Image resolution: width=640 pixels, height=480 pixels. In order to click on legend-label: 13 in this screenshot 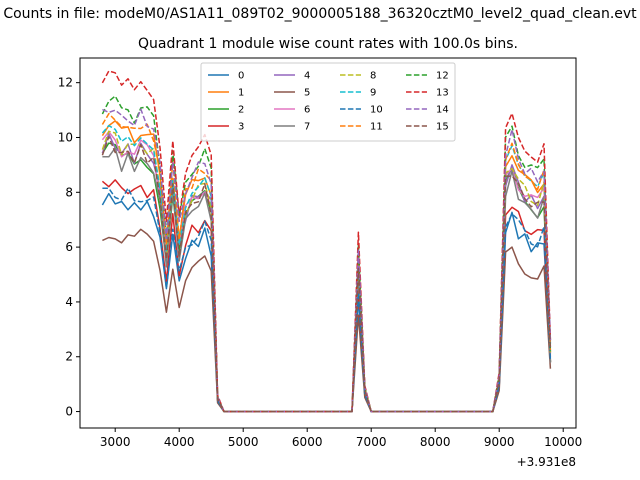, I will do `click(442, 93)`.